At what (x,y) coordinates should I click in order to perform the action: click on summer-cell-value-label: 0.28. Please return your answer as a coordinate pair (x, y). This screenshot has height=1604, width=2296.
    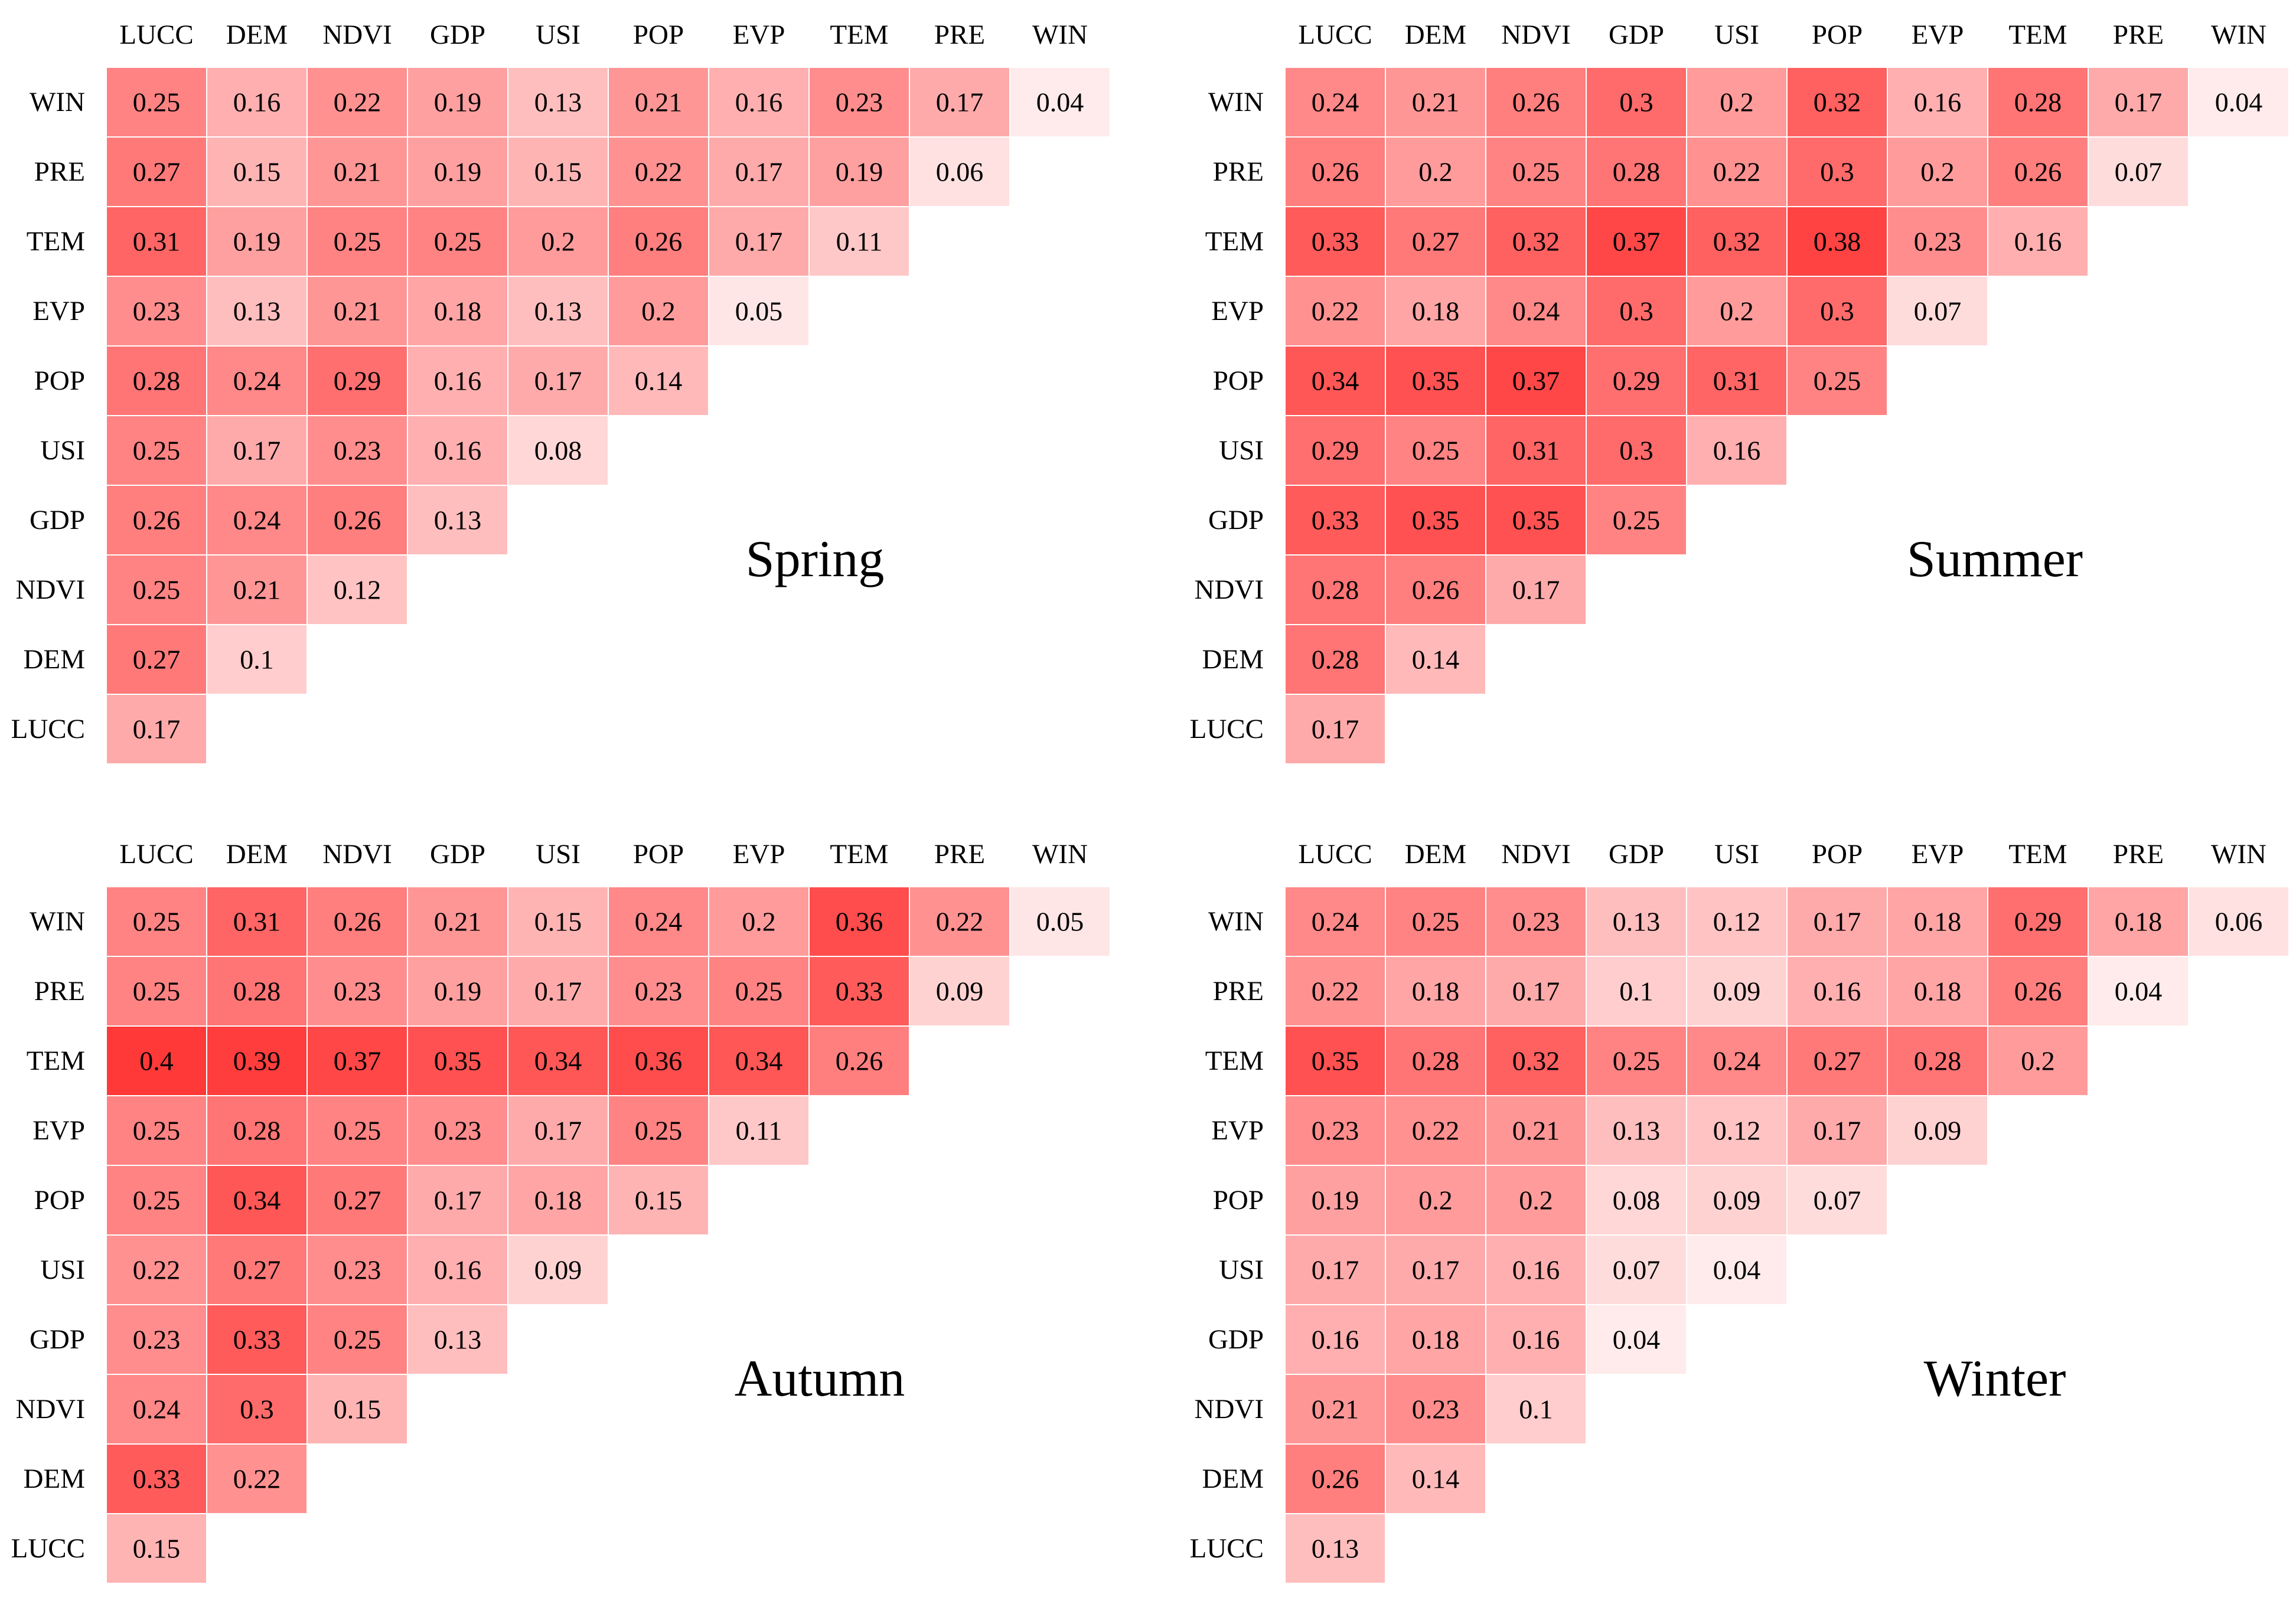
    Looking at the image, I should click on (1637, 172).